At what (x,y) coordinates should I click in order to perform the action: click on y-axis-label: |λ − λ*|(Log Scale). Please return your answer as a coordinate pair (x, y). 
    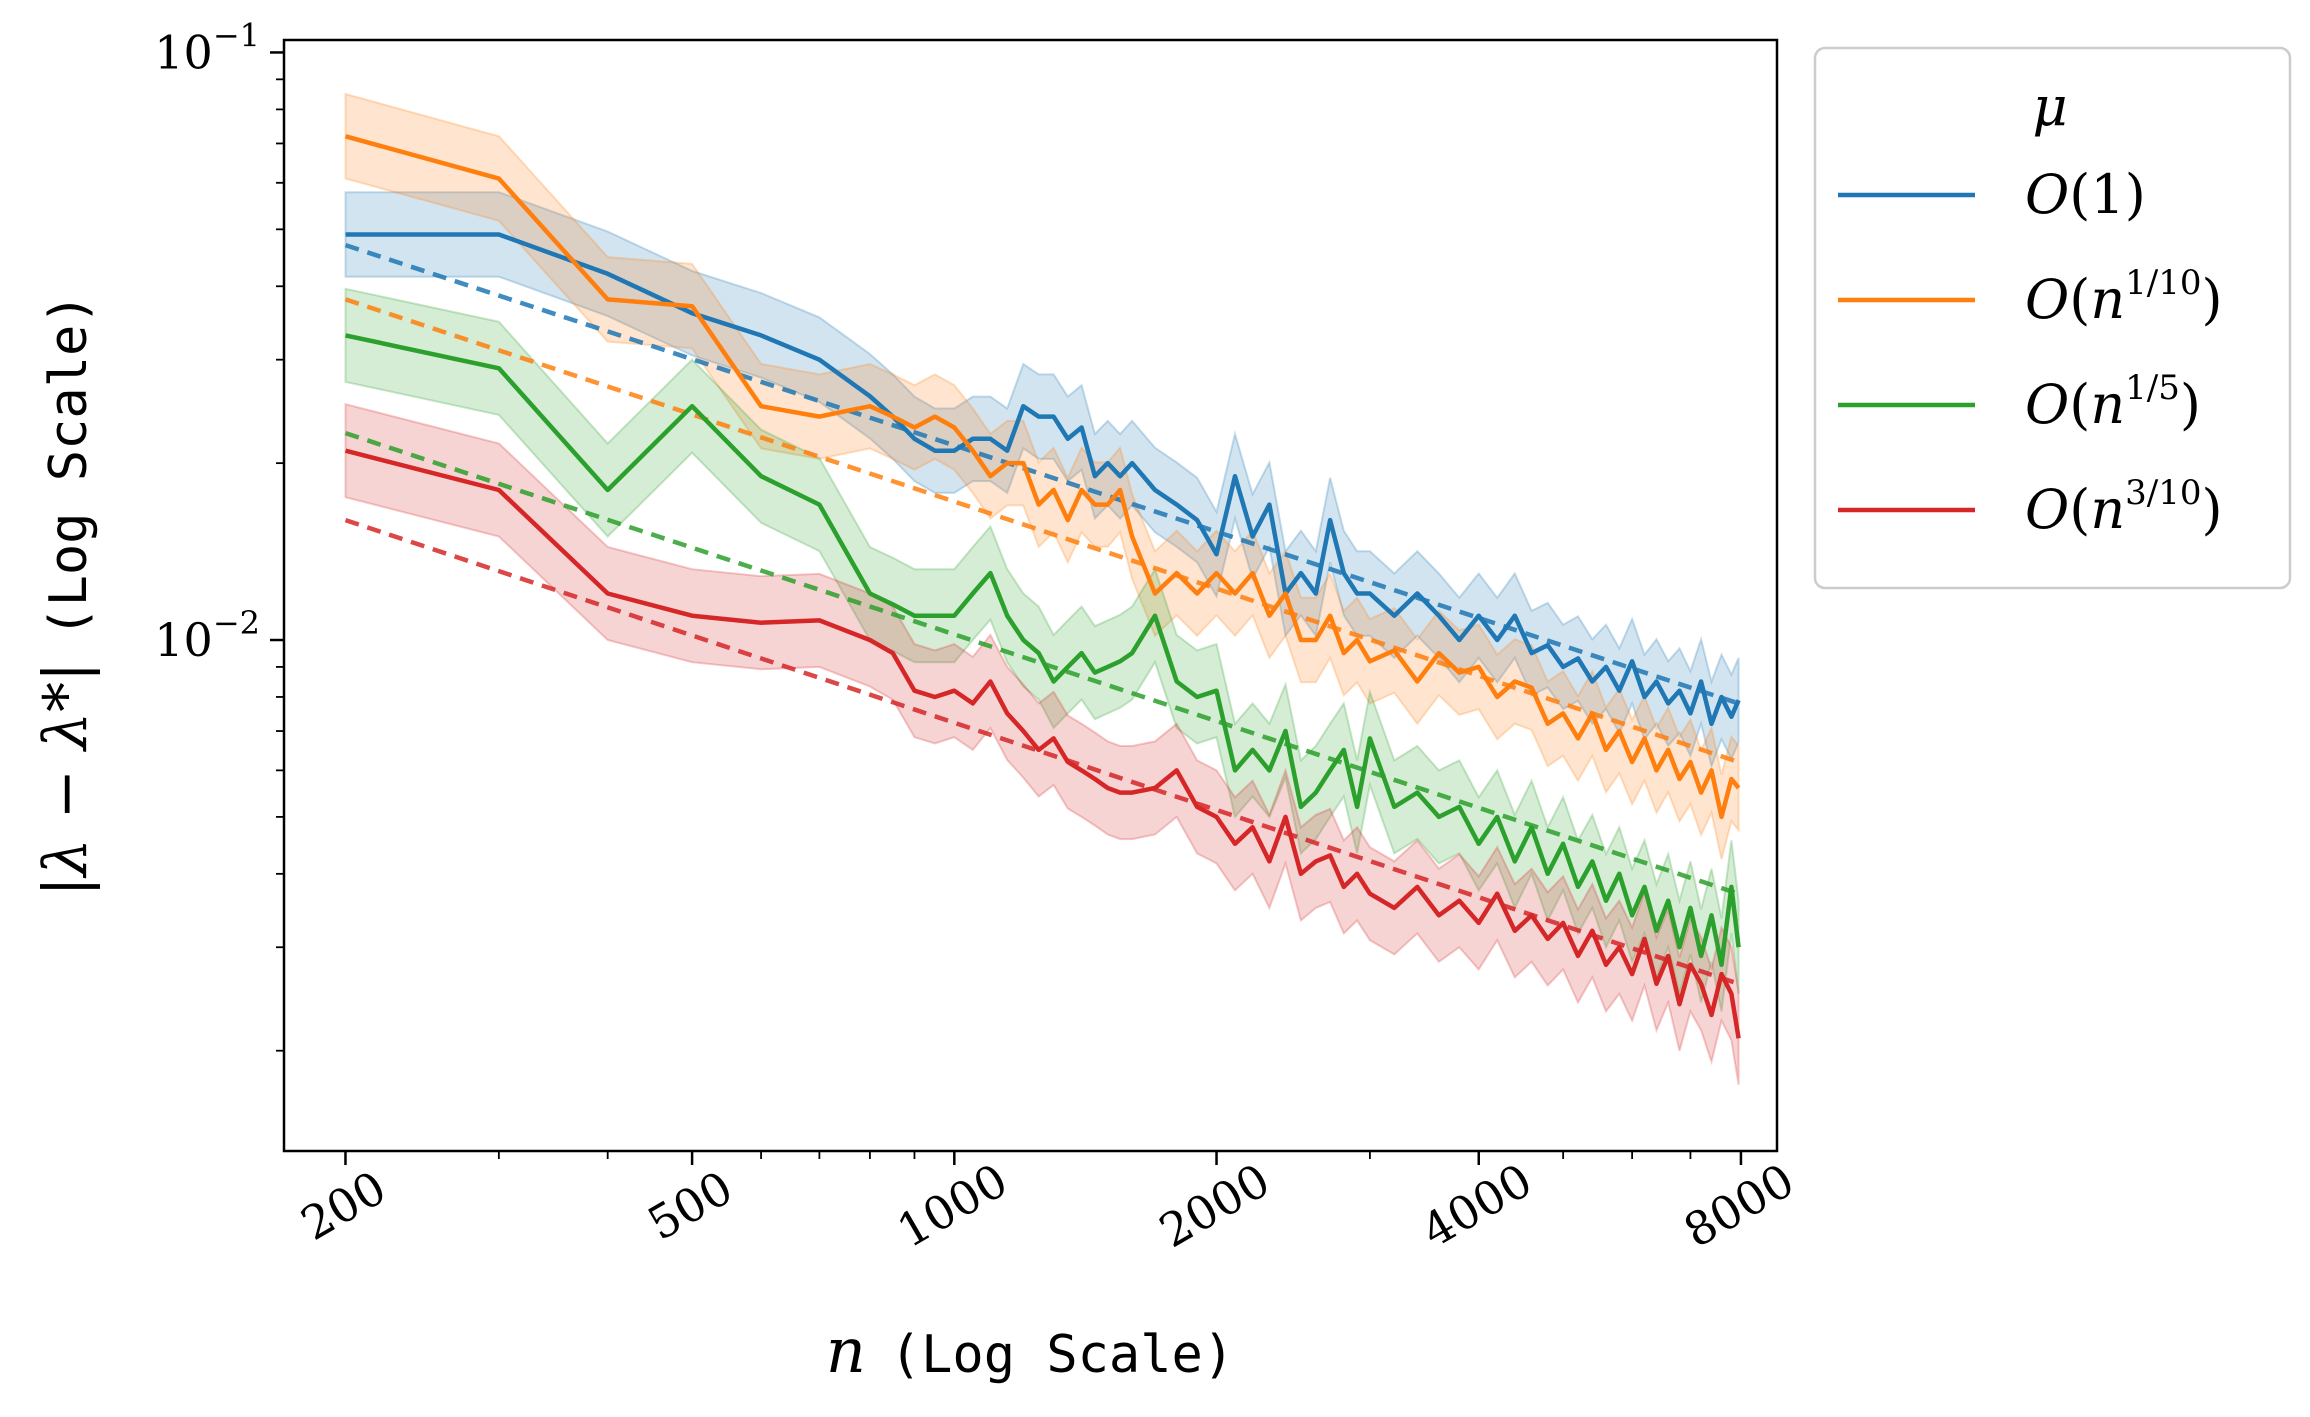
    Looking at the image, I should click on (66, 594).